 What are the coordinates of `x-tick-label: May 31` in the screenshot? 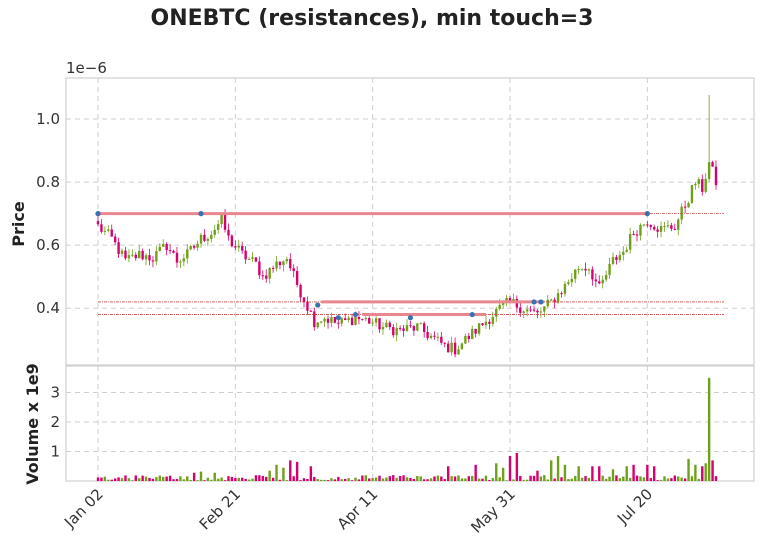 It's located at (493, 511).